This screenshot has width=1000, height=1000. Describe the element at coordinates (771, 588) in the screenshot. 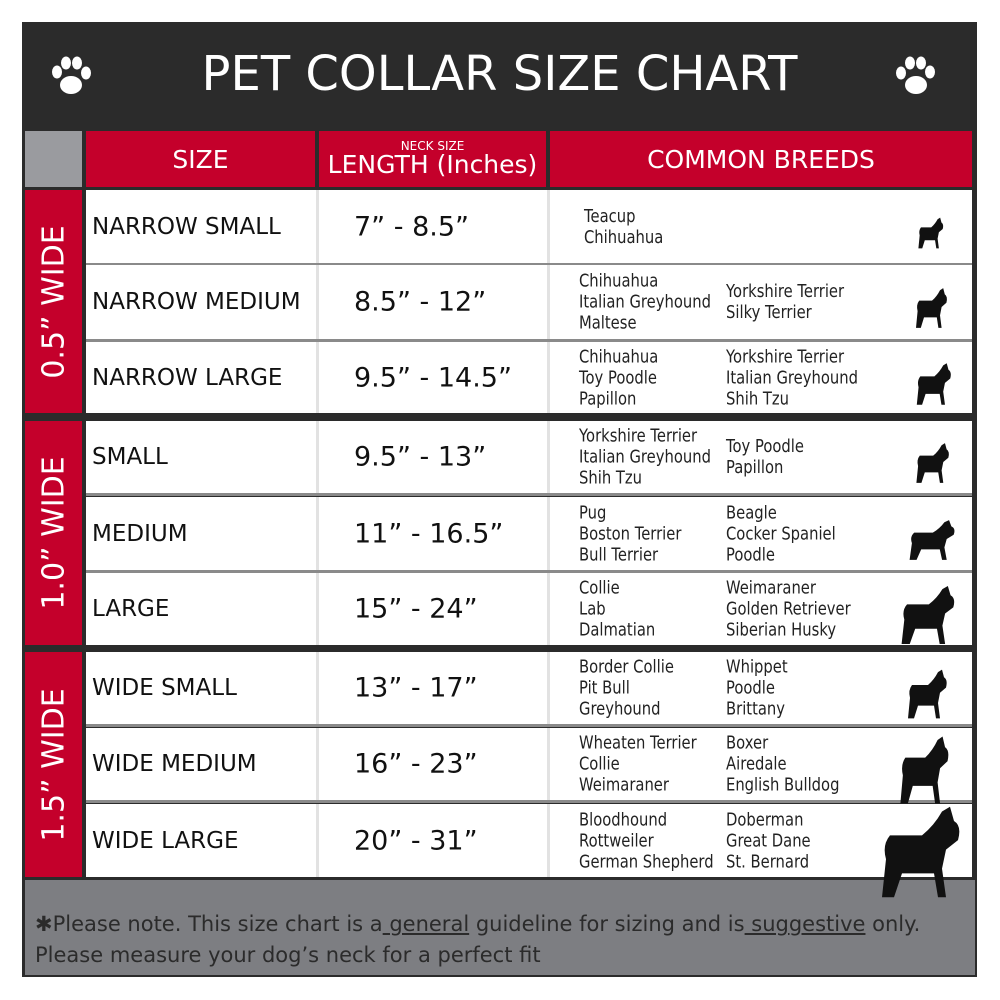

I see `breed-name: Weimaraner` at that location.